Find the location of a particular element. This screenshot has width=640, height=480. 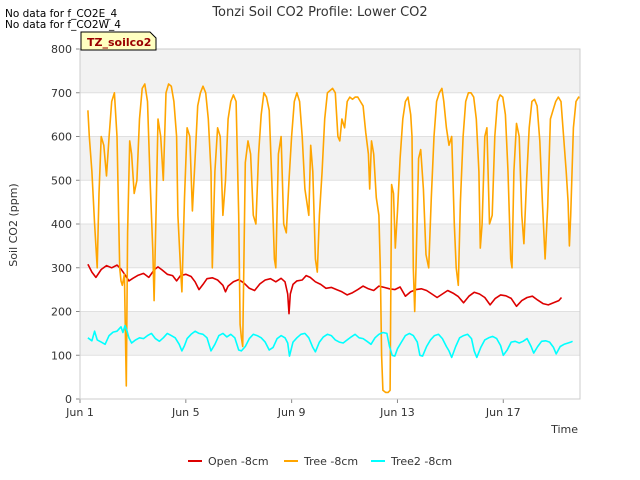

y-axis-label: Soil CO2 (ppm) is located at coordinates (13, 224).